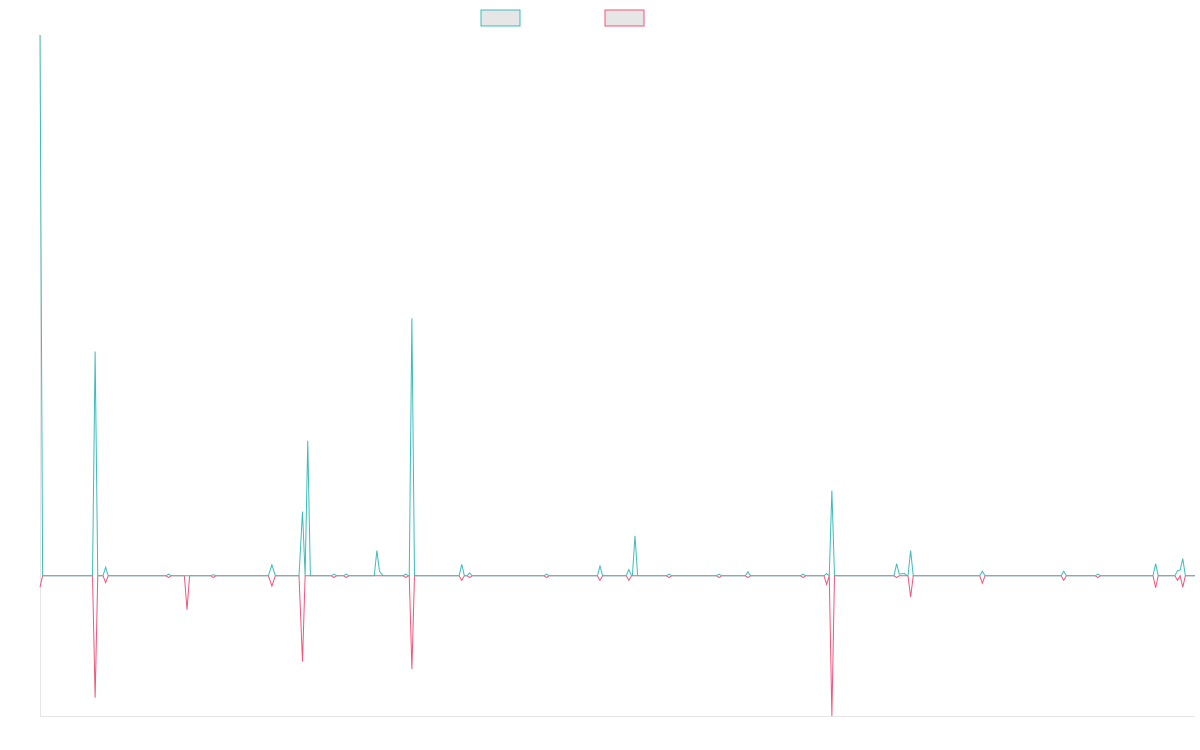 This screenshot has height=750, width=1200. Describe the element at coordinates (500, 18) in the screenshot. I see `legend-swatch-series-a` at that location.